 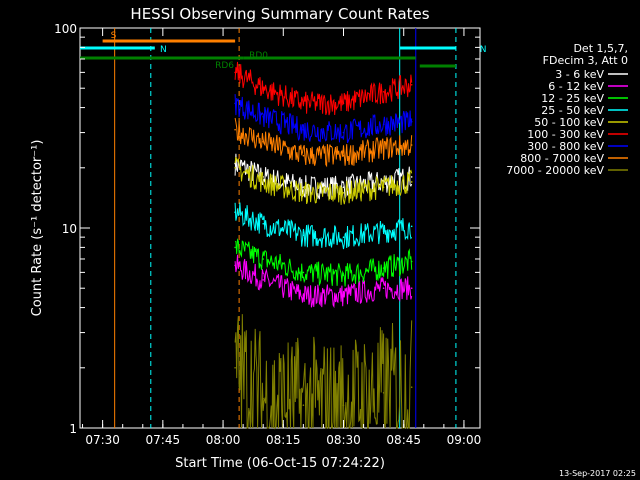 What do you see at coordinates (279, 14) in the screenshot?
I see `chart-title: HESSI Observing Summary Count Rates` at bounding box center [279, 14].